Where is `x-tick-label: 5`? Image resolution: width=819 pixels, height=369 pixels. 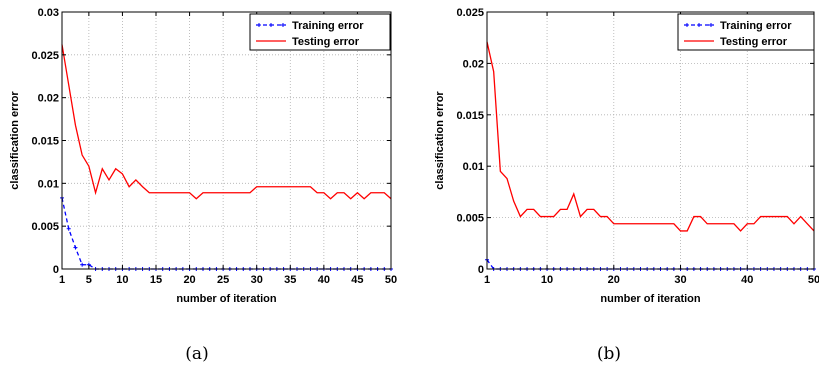 x-tick-label: 5 is located at coordinates (89, 280).